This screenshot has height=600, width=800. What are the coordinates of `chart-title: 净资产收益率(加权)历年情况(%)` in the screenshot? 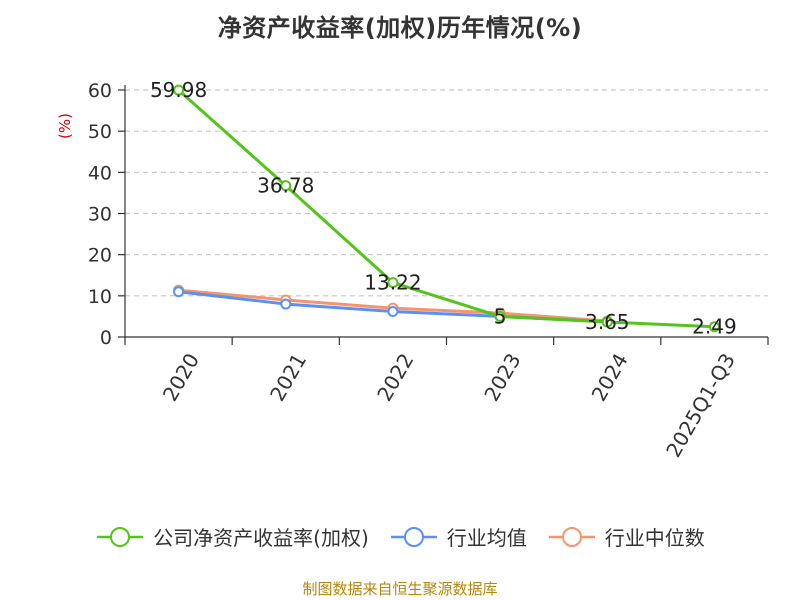 It's located at (400, 28).